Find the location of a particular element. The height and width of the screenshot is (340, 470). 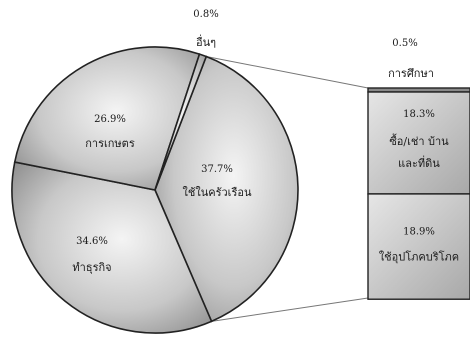

breakdown-bar is located at coordinates (418, 193).